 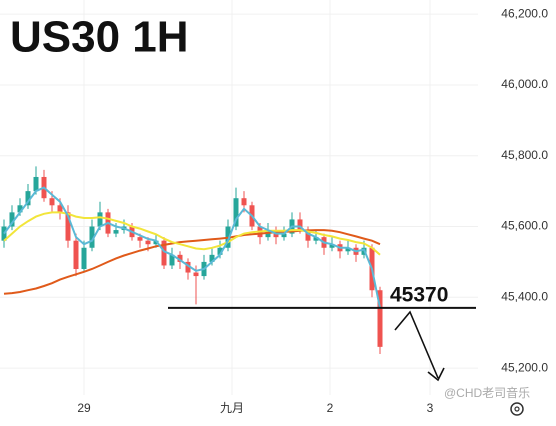 What do you see at coordinates (524, 13) in the screenshot?
I see `y-tick-label: 46,200.0` at bounding box center [524, 13].